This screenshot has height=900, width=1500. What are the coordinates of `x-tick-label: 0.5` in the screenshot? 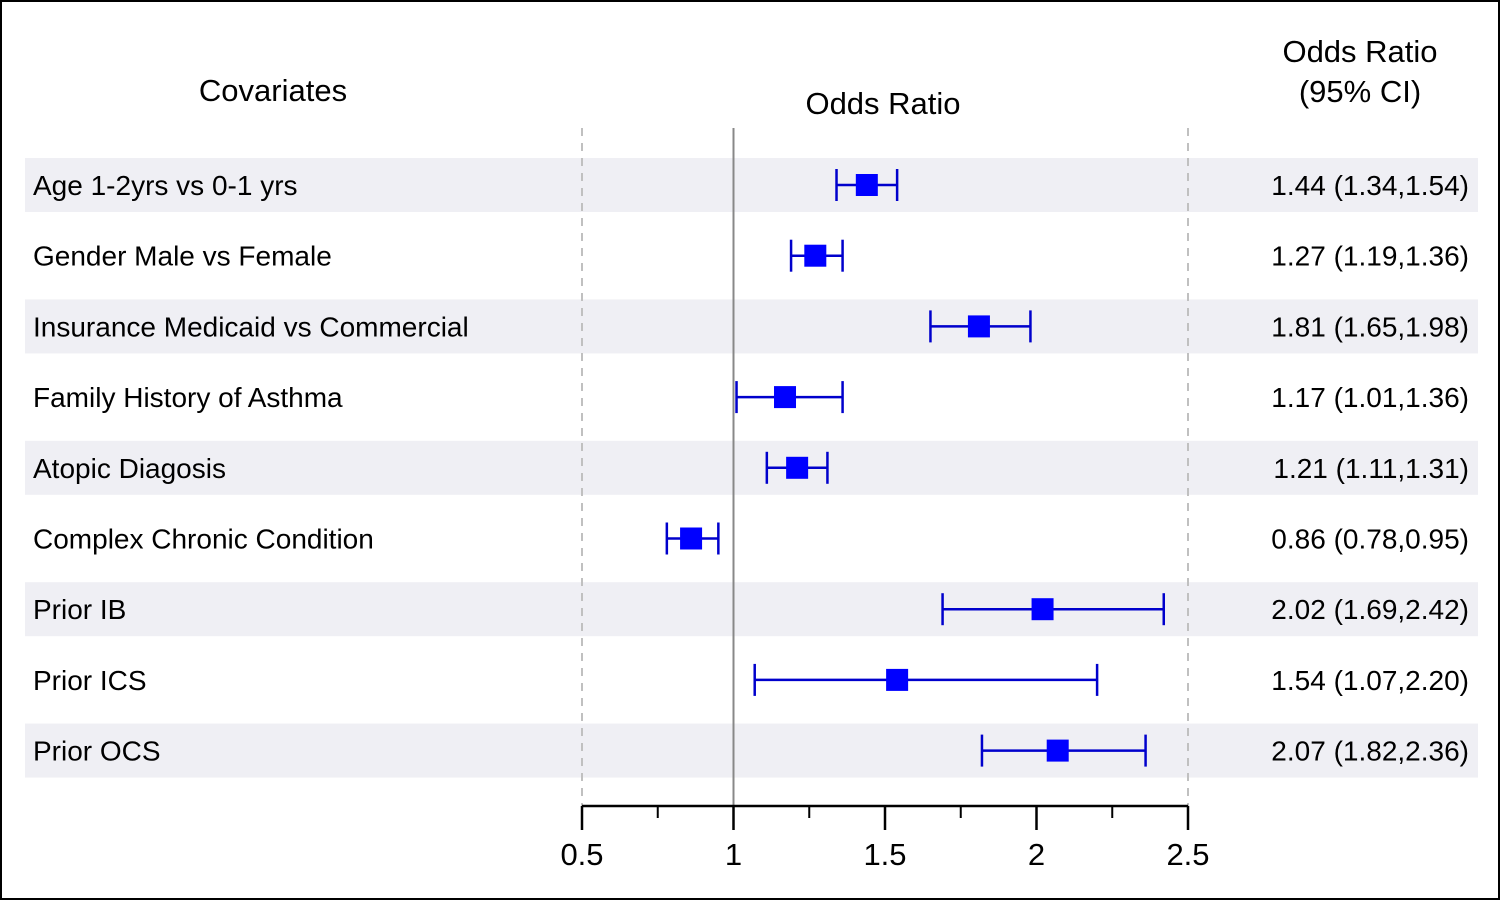 It's located at (581, 854).